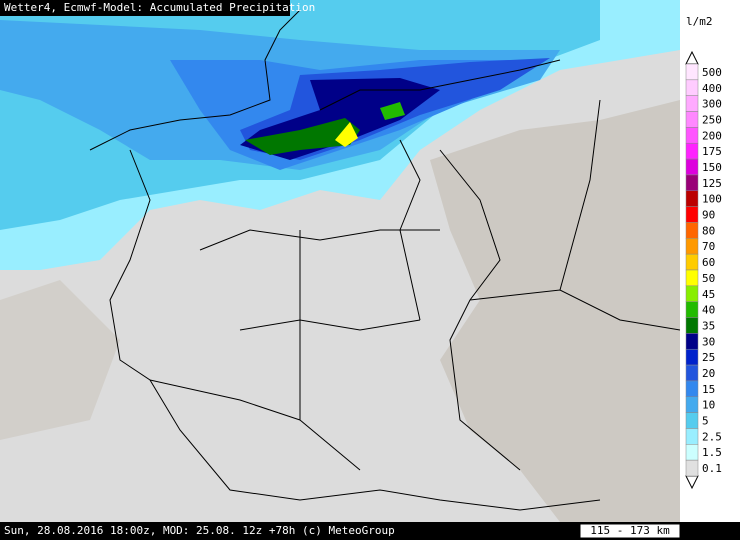 The width and height of the screenshot is (740, 540). Describe the element at coordinates (712, 183) in the screenshot. I see `legend-label: 125` at that location.